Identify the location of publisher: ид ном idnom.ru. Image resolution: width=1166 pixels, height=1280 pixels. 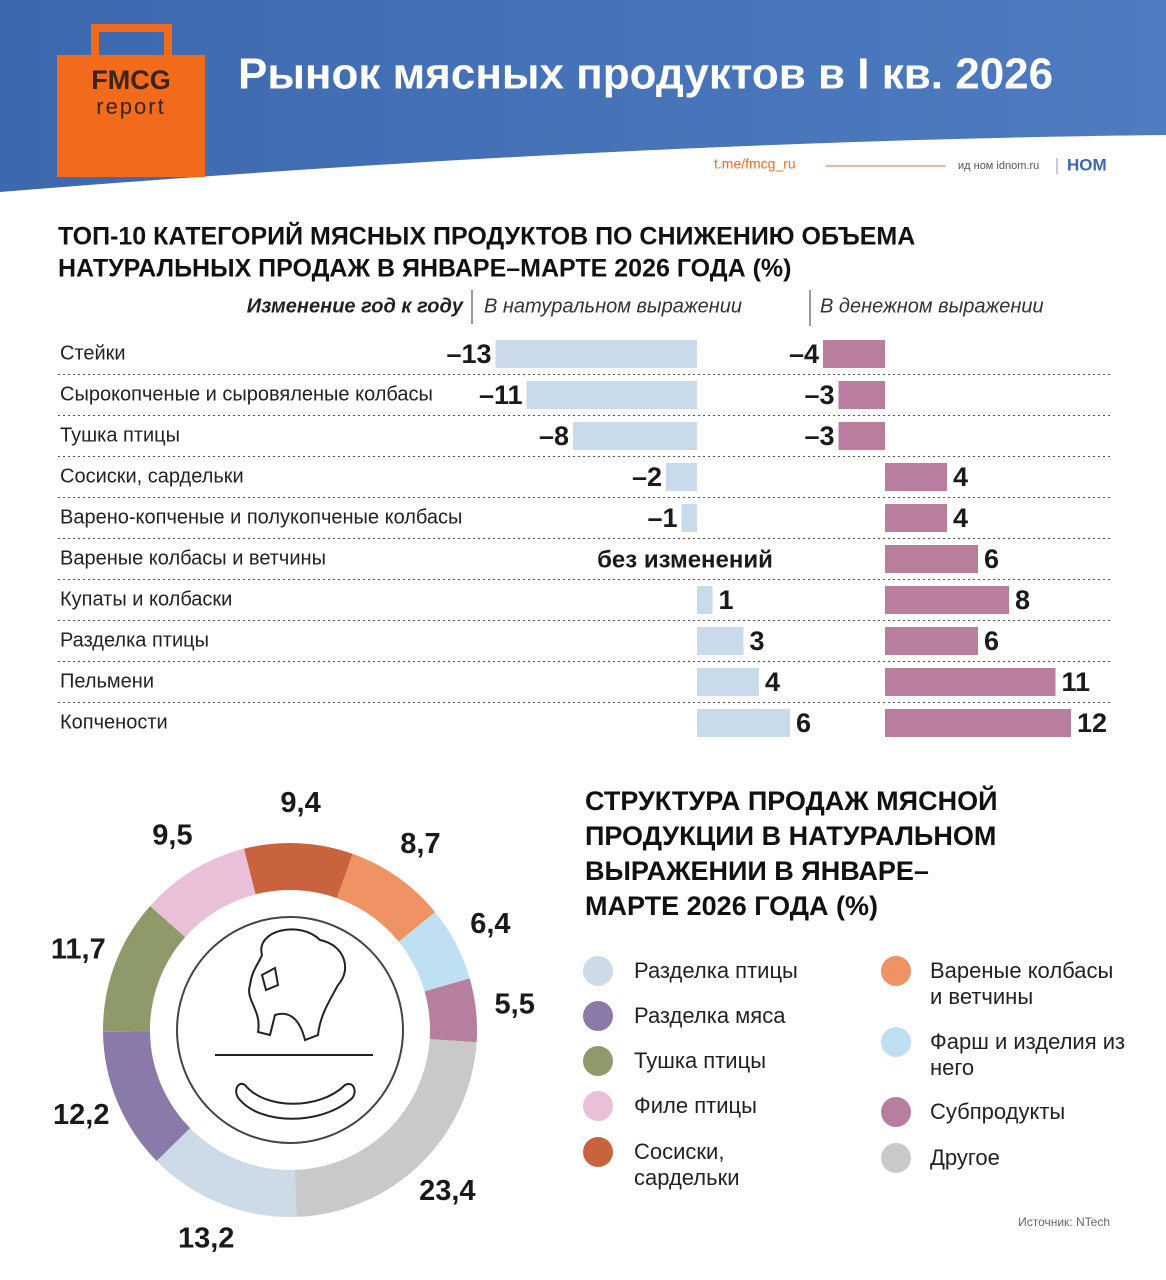
(998, 166).